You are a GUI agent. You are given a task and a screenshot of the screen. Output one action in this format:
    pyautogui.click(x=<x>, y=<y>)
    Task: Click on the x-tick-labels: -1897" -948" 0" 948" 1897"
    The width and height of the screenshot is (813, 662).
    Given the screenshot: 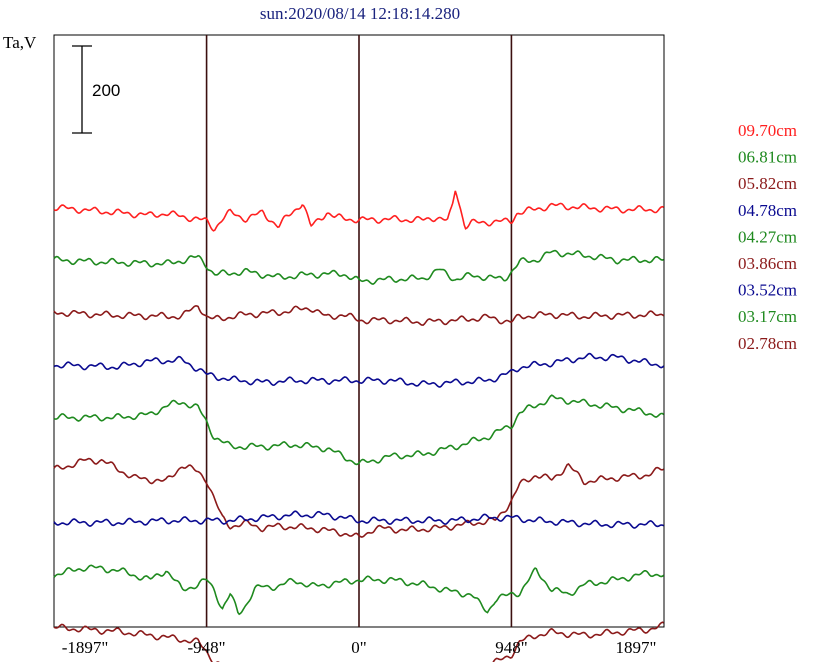 What is the action you would take?
    pyautogui.click(x=359, y=647)
    